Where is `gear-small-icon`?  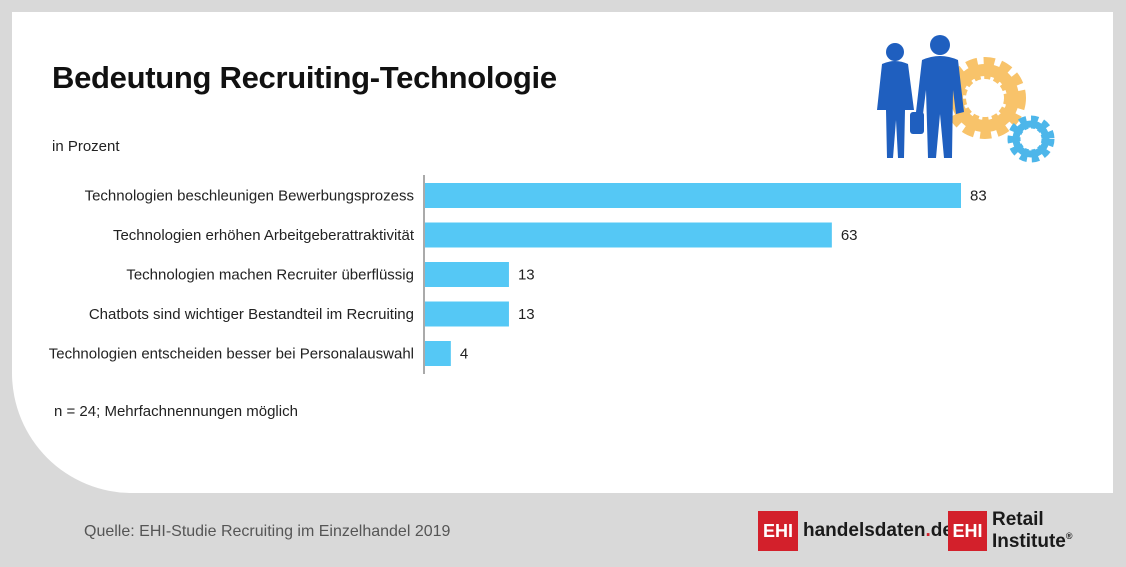
gear-small-icon is located at coordinates (1031, 139).